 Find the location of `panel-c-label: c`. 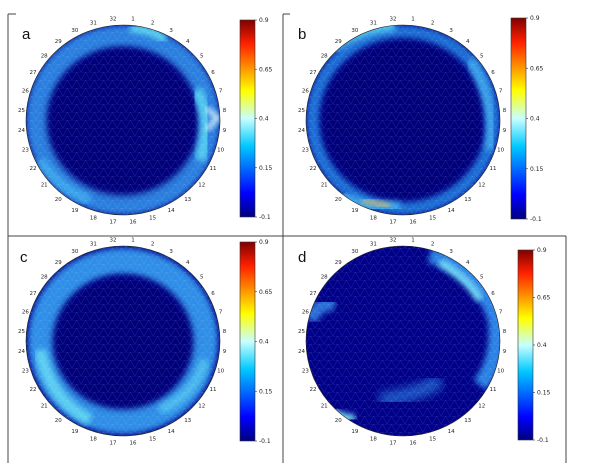

panel-c-label: c is located at coordinates (24, 257).